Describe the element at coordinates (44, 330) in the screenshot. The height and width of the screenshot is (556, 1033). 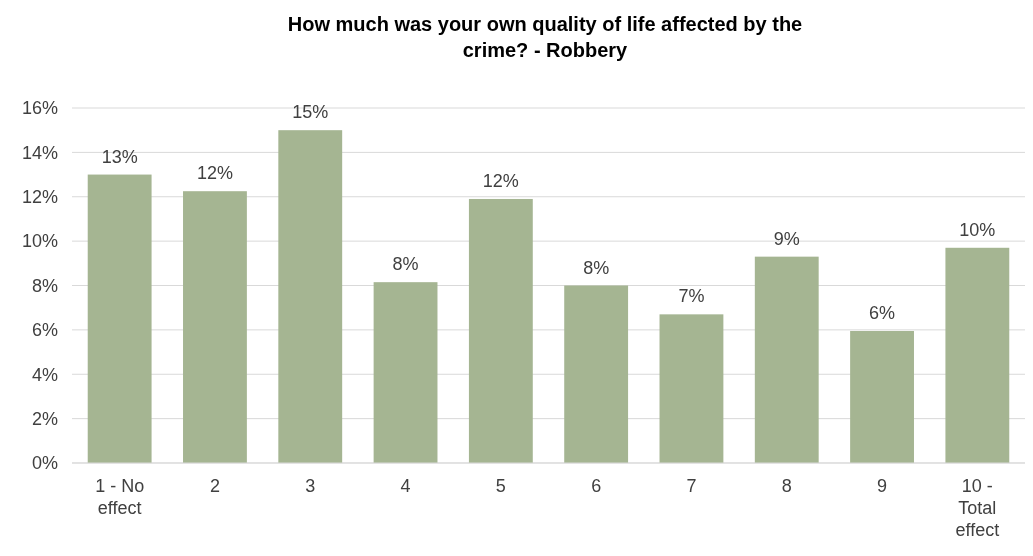
I see `y-tick-label: 6%` at that location.